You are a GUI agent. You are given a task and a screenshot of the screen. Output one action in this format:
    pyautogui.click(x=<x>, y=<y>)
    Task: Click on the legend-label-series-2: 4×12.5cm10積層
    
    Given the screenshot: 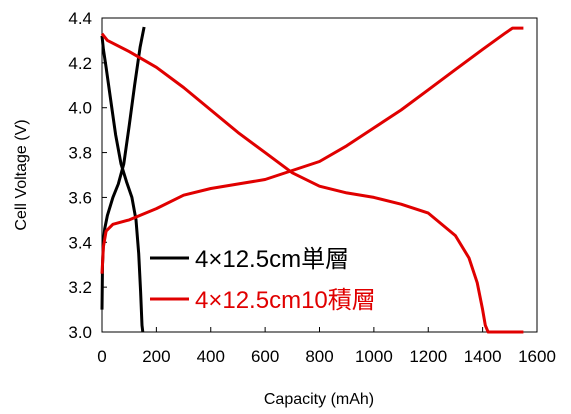 What is the action you would take?
    pyautogui.click(x=285, y=300)
    